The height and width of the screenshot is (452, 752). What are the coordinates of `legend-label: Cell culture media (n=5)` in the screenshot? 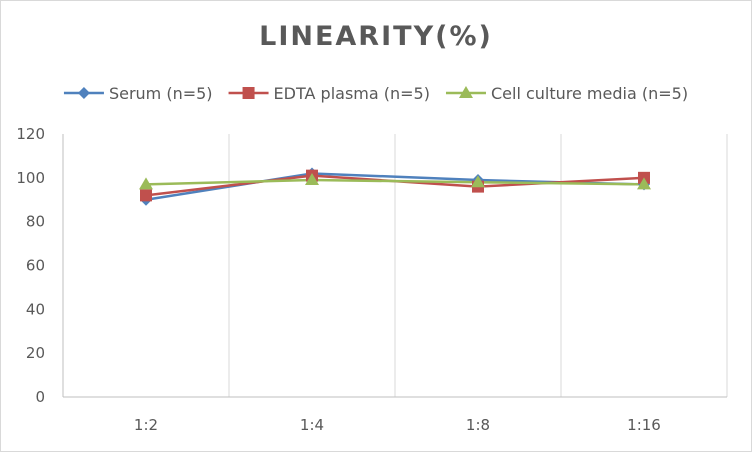 It's located at (589, 93).